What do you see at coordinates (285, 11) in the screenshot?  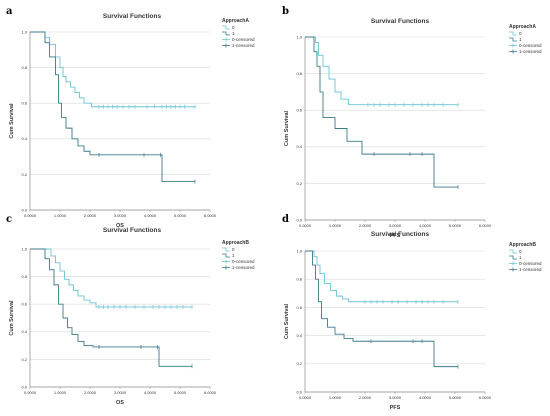 I see `panel-label: b` at bounding box center [285, 11].